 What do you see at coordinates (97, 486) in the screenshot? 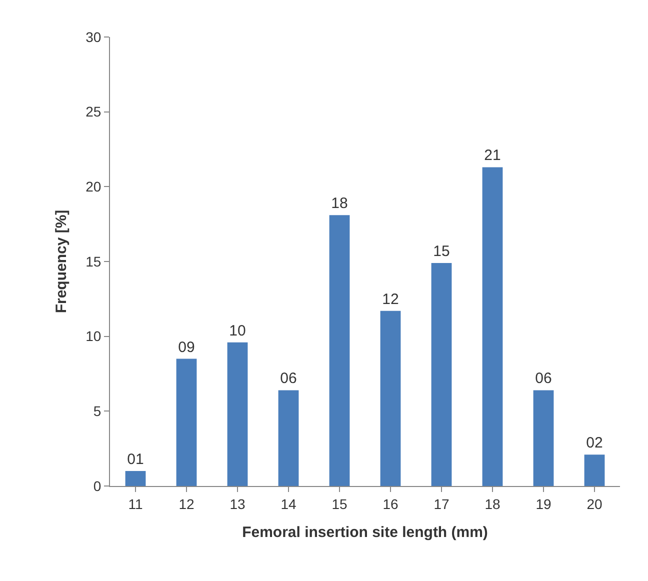
I see `y-tick-label: 0` at bounding box center [97, 486].